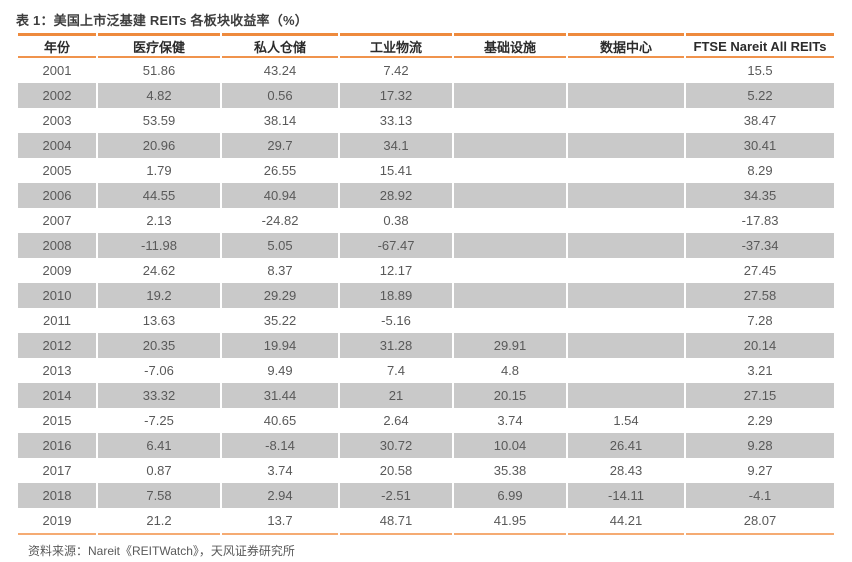  Describe the element at coordinates (57, 420) in the screenshot. I see `year-cell: 2015` at that location.